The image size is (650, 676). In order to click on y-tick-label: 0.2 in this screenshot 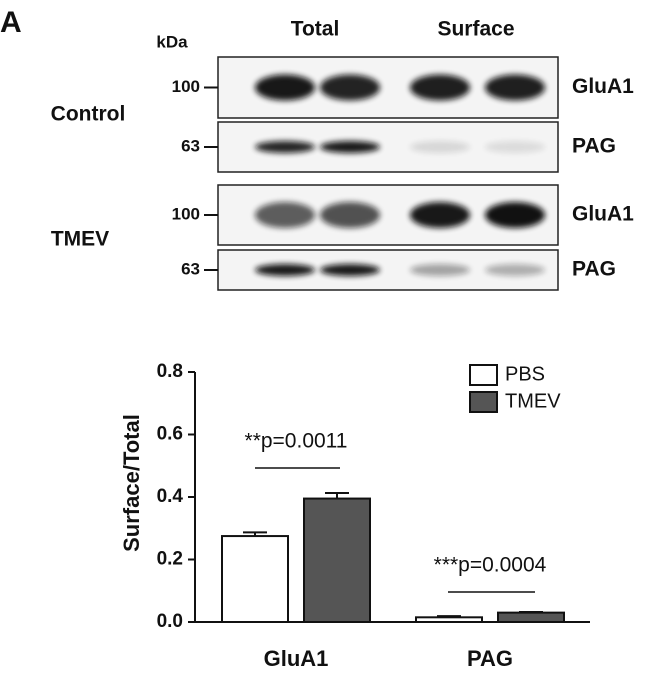, I will do `click(170, 559)`.